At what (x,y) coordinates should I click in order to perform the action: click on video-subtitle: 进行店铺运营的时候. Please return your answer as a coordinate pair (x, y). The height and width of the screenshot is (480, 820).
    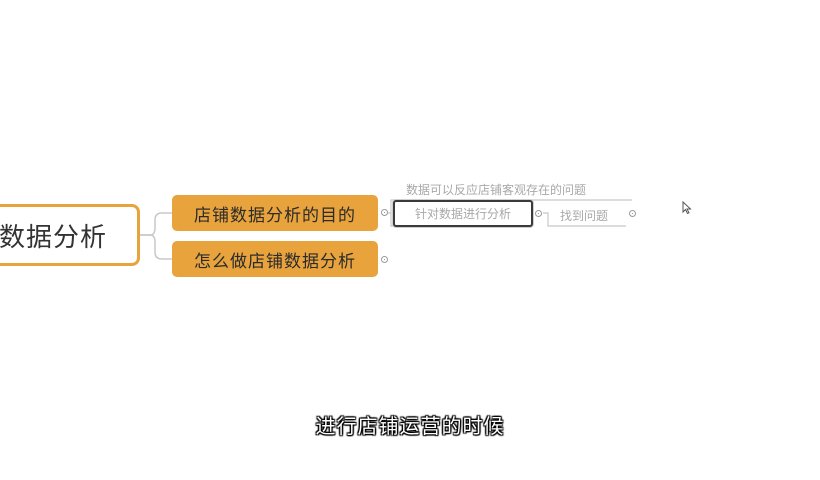
    Looking at the image, I should click on (410, 426).